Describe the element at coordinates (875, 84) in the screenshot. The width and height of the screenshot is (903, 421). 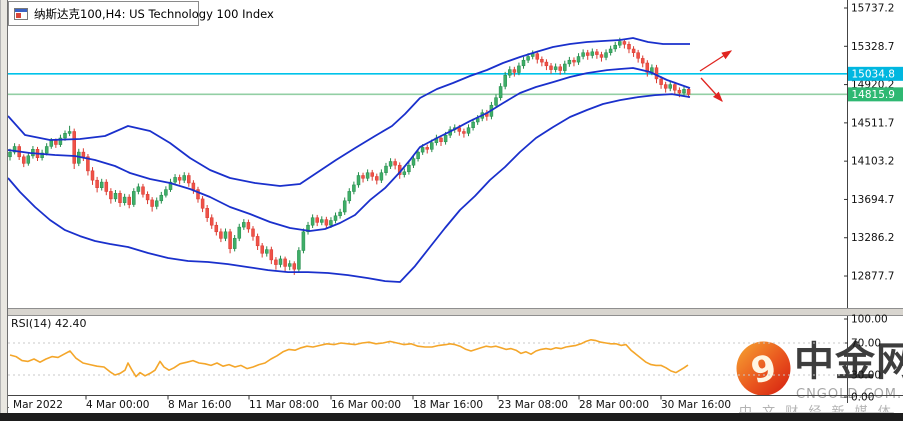
I see `price-badges: 15034.8 14815.9` at that location.